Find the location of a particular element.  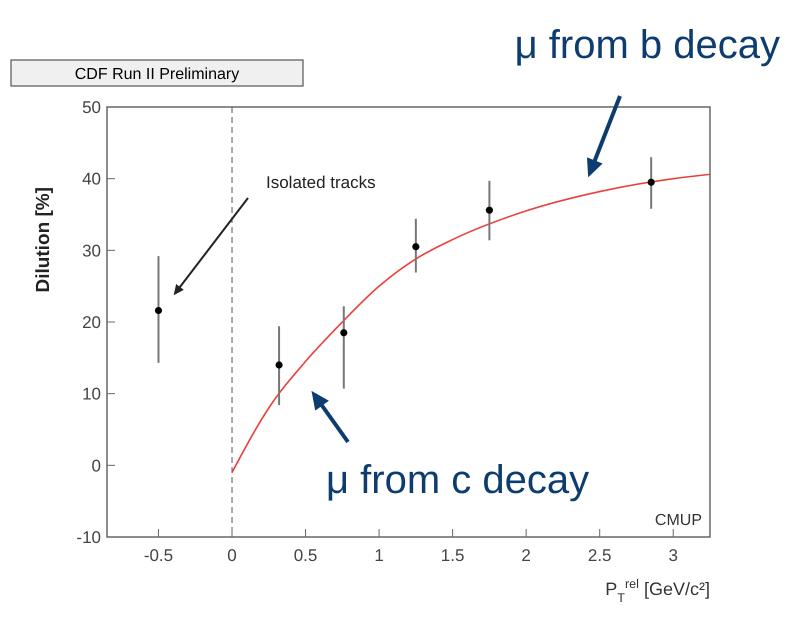

x-tick-label: 1.5 is located at coordinates (452, 555).